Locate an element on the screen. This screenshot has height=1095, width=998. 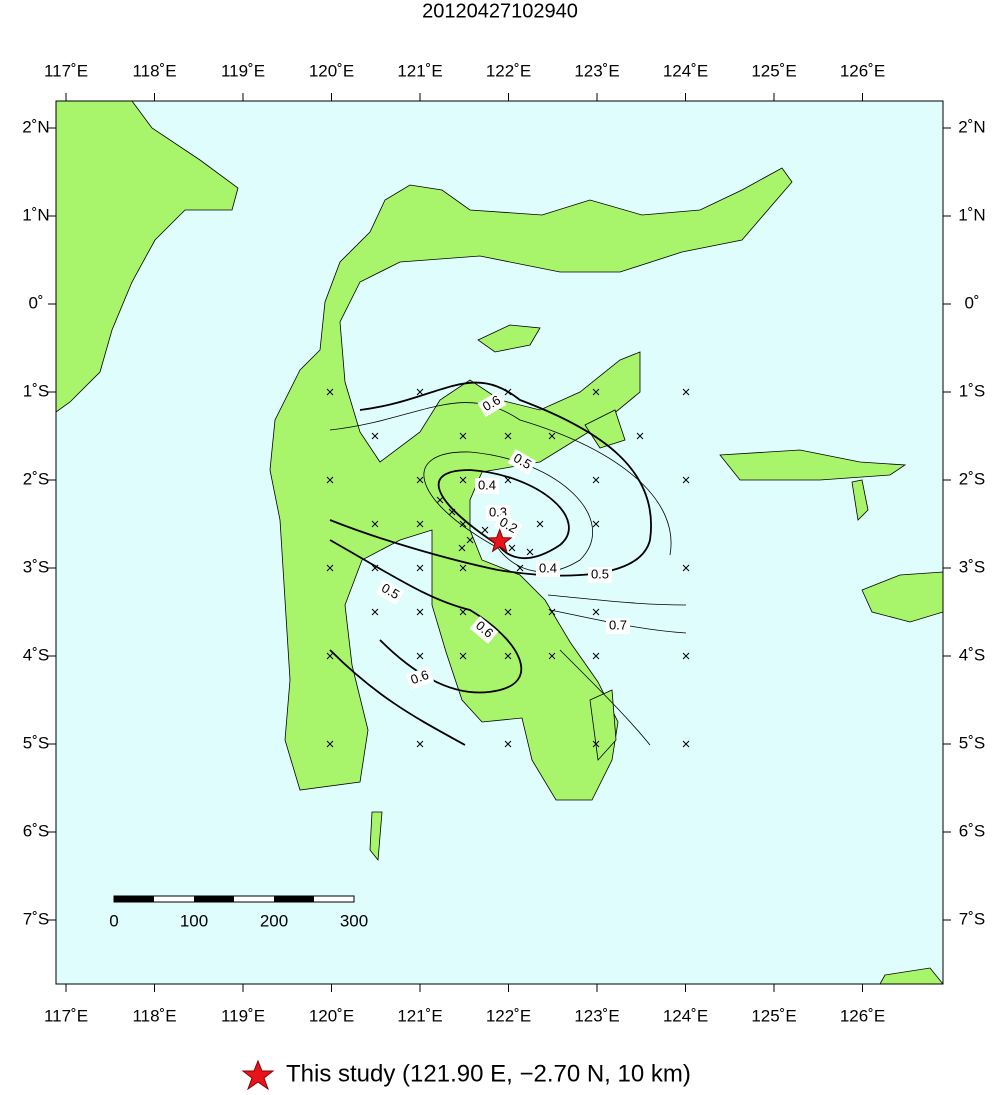
scale-label: 300 is located at coordinates (354, 920).